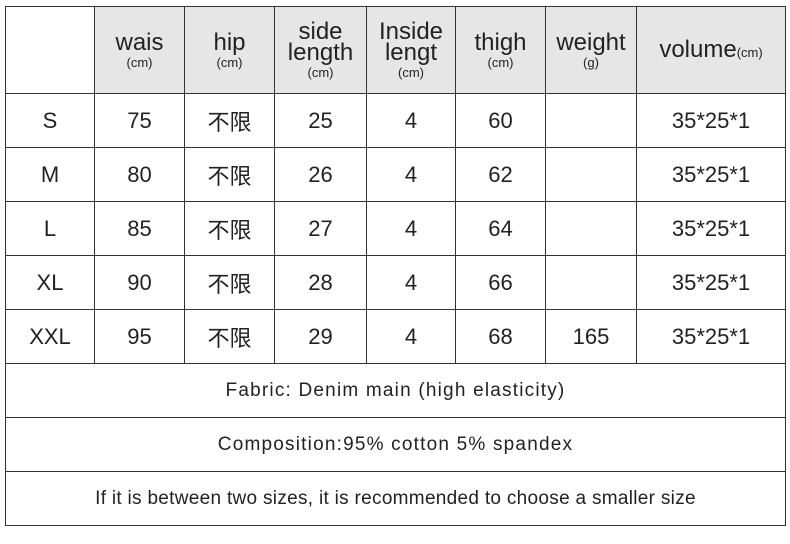  I want to click on cell-size: S, so click(50, 120).